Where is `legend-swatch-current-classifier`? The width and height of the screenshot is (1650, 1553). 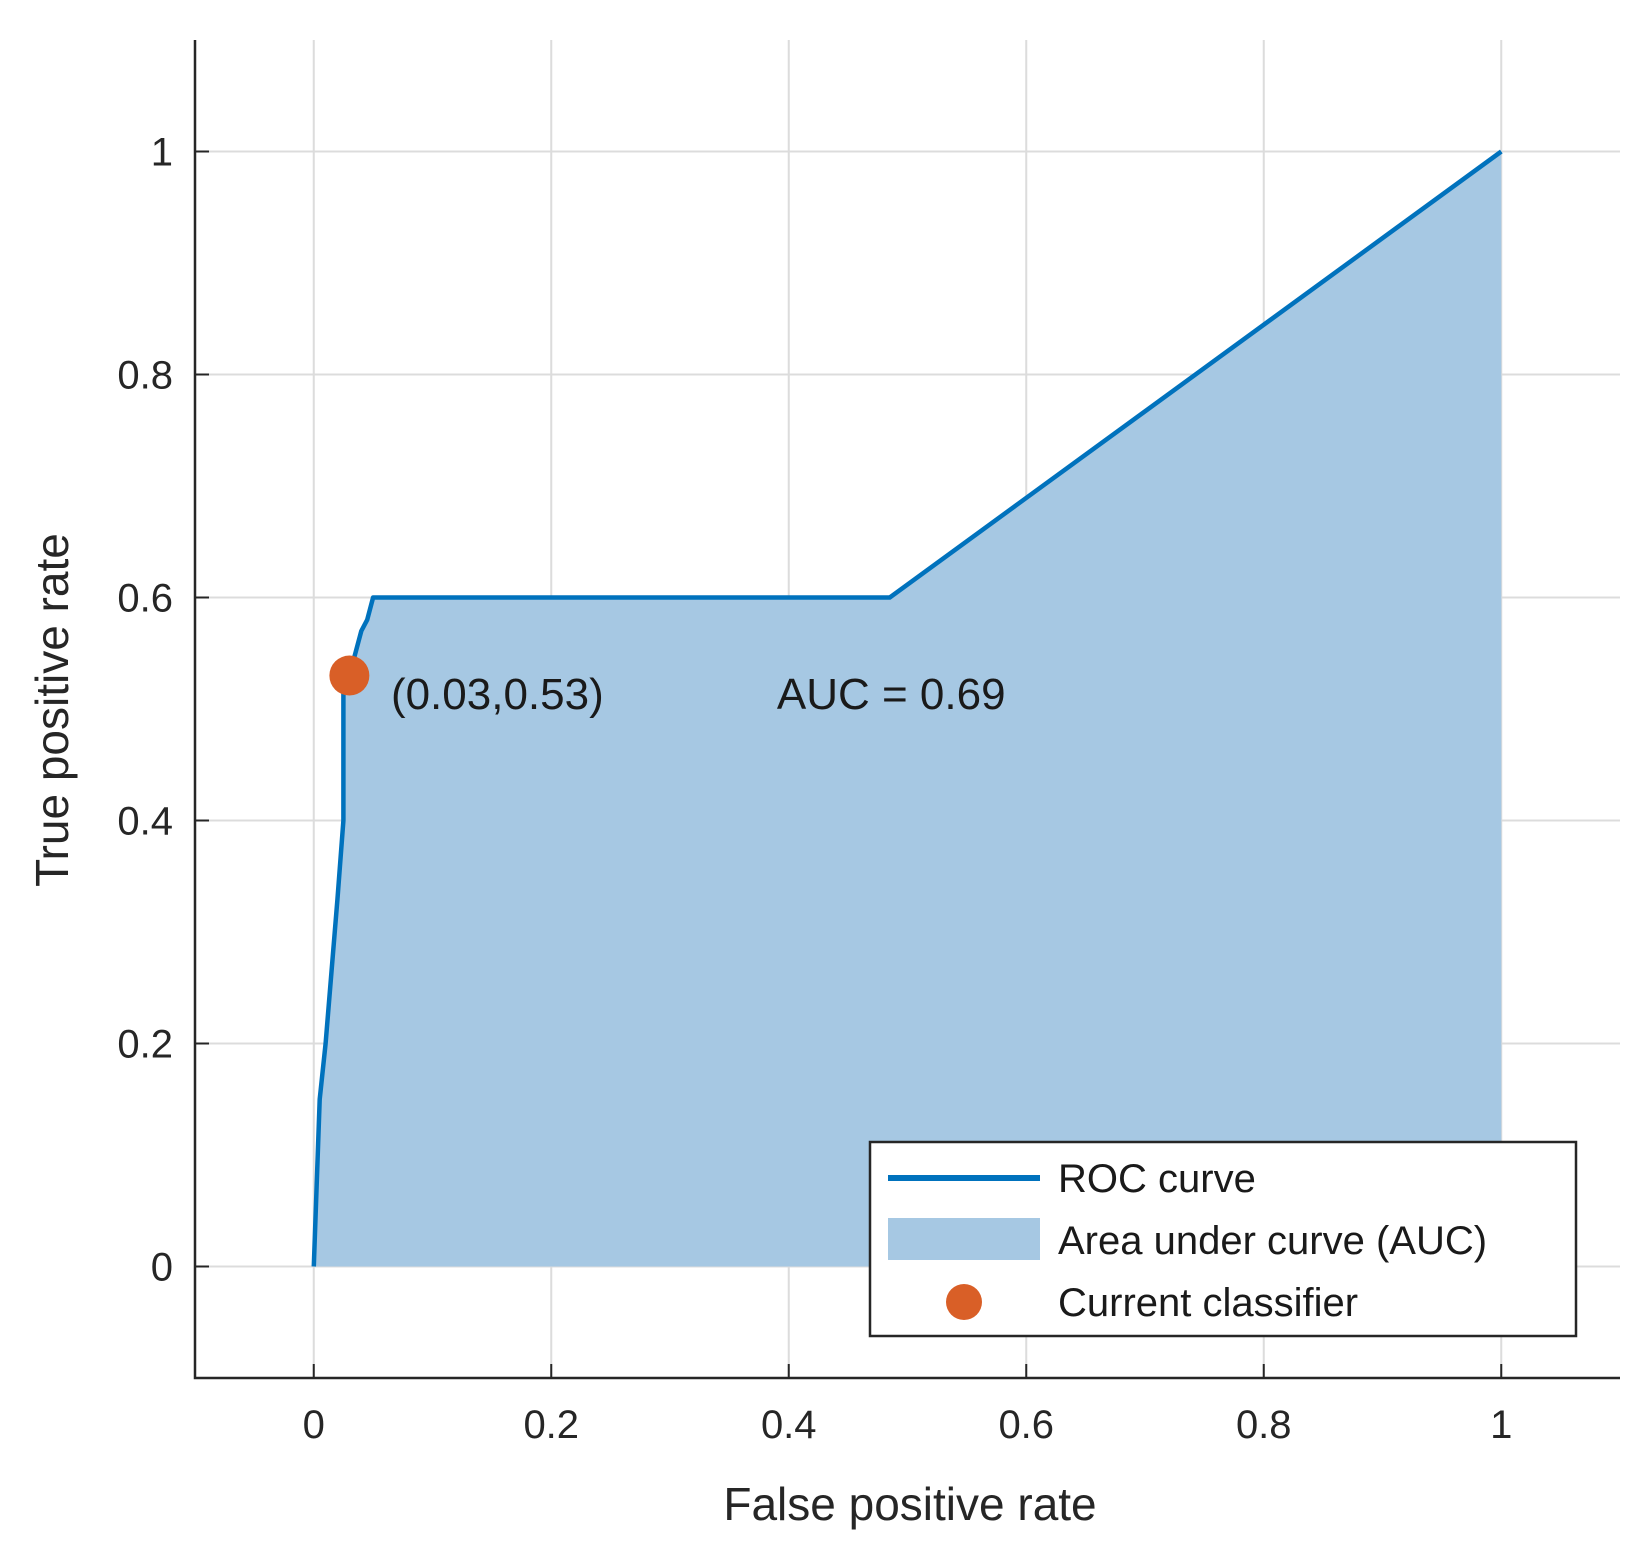 legend-swatch-current-classifier is located at coordinates (964, 1302).